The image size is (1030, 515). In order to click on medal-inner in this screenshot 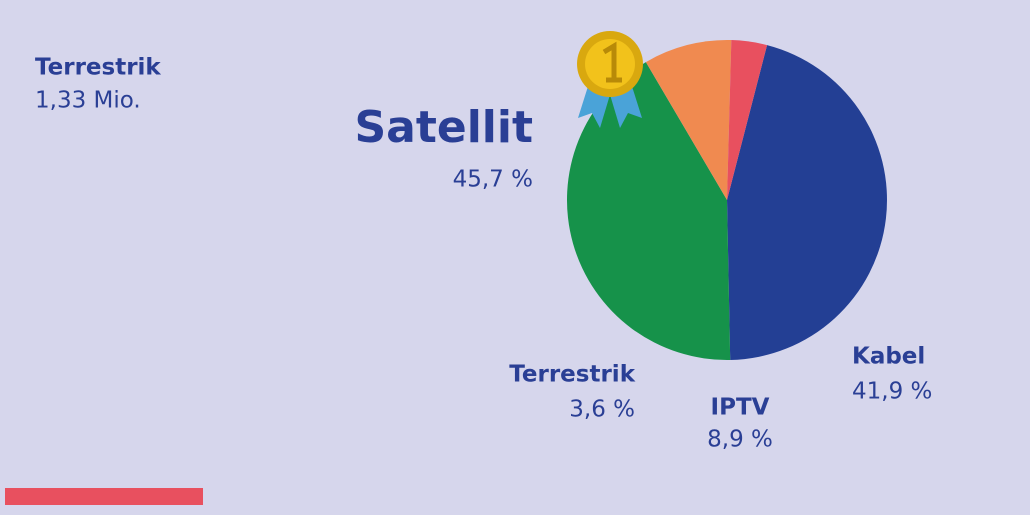, I will do `click(610, 64)`.